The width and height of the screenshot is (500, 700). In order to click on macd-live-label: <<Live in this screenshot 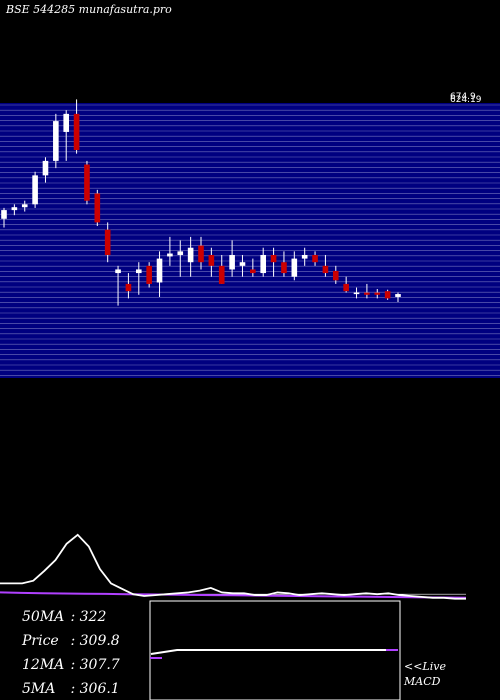, I will do `click(425, 666)`.